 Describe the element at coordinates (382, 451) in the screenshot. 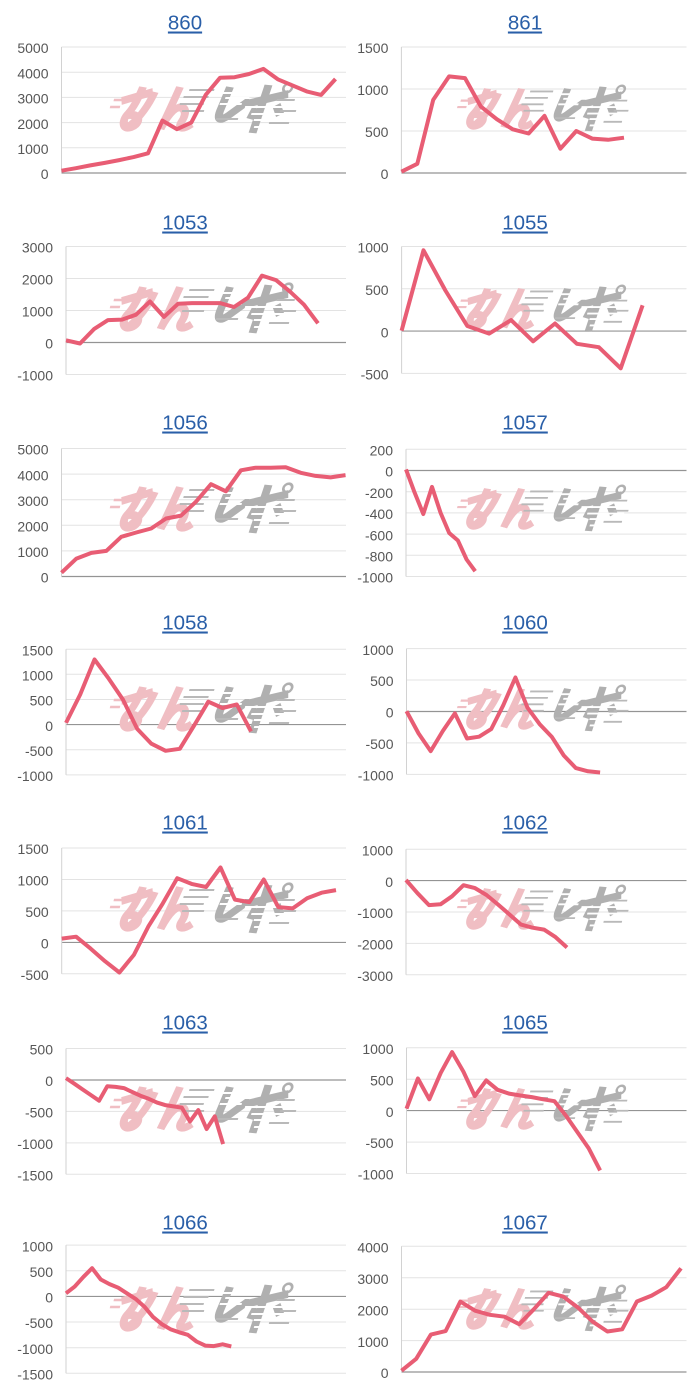

I see `svg-text: 200` at that location.